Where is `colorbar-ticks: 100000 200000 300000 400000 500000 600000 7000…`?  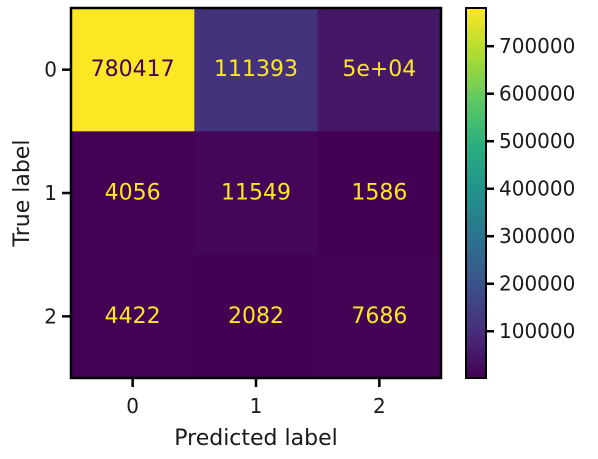
colorbar-ticks: 100000 200000 300000 400000 500000 600000 7000… is located at coordinates (530, 188).